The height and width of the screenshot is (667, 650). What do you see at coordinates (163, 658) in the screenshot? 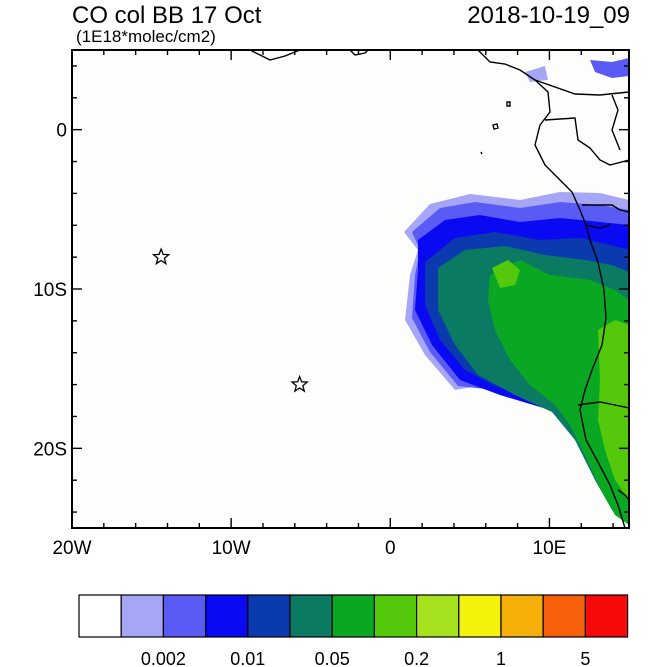
I see `colorbar-label: 0.002` at bounding box center [163, 658].